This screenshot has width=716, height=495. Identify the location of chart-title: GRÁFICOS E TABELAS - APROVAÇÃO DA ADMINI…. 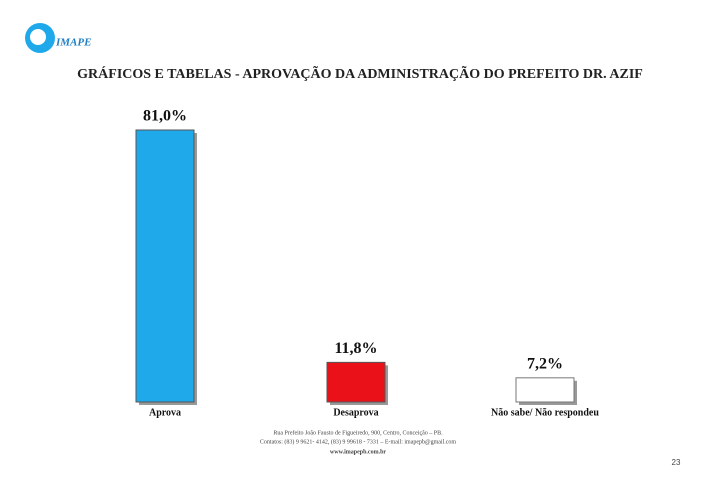
(360, 74).